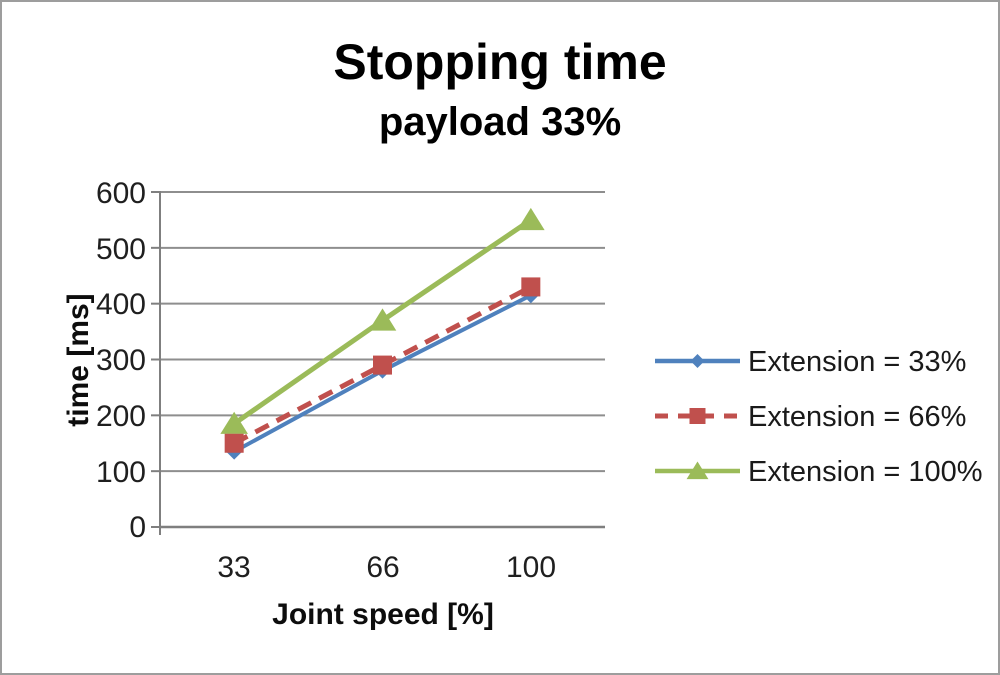 This screenshot has height=675, width=1000. I want to click on y-axis-tick-labels: 600 500 400 300 200 100 0, so click(121, 360).